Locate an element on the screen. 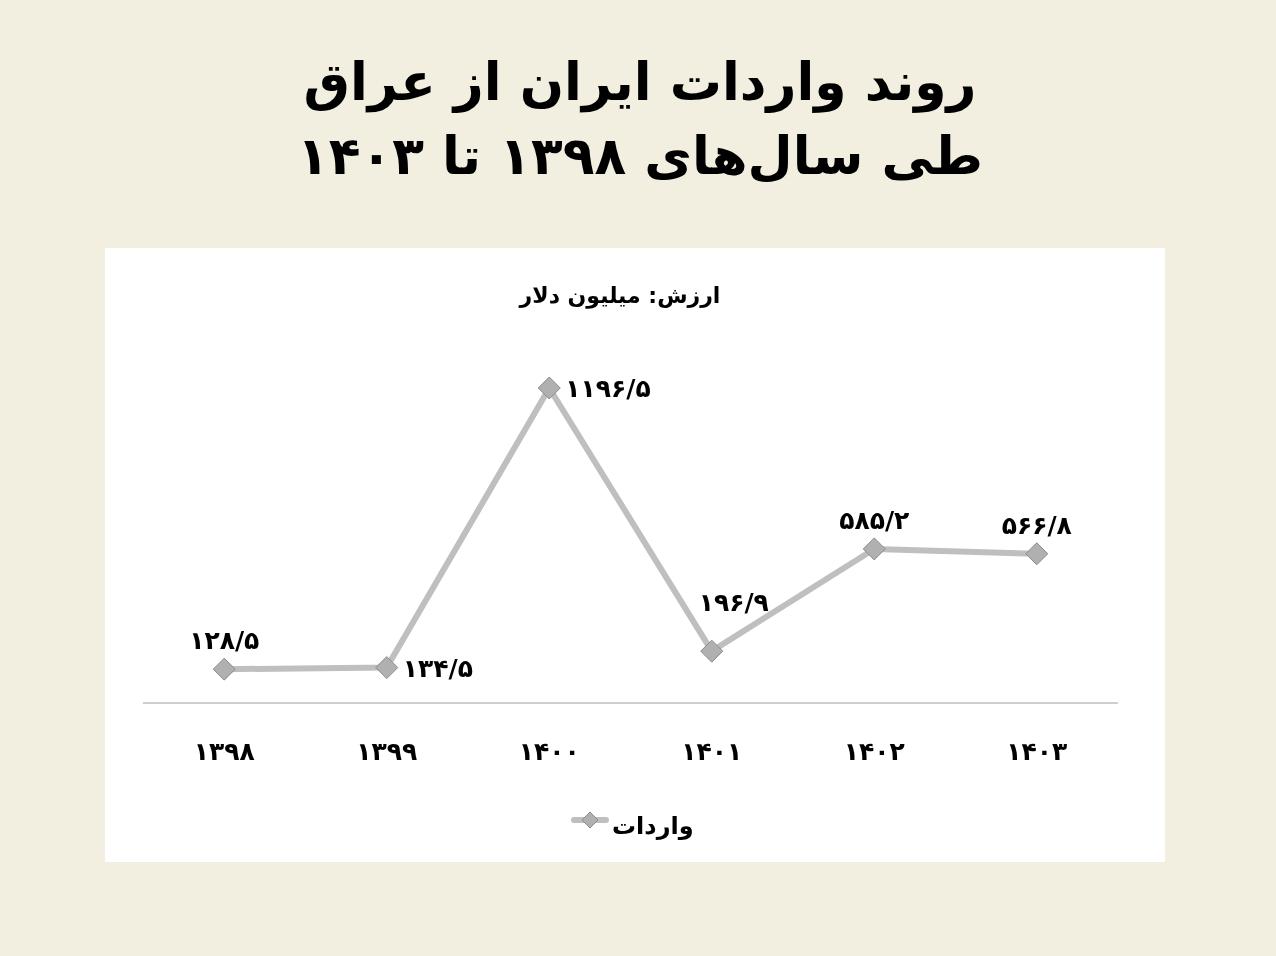  x-tick-label: ۱۴۰۱ is located at coordinates (712, 751).